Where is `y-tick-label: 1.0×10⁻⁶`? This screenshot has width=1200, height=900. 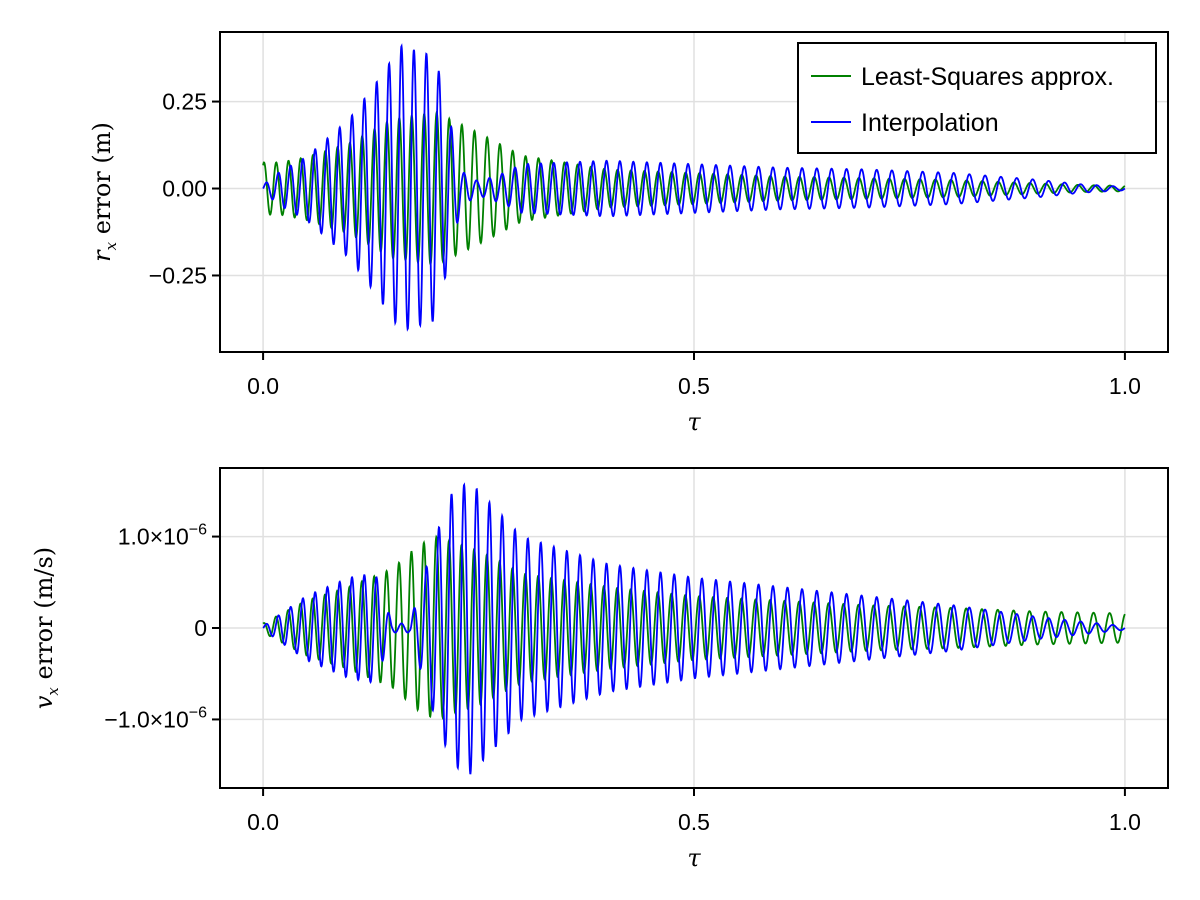 y-tick-label: 1.0×10⁻⁶ is located at coordinates (162, 536).